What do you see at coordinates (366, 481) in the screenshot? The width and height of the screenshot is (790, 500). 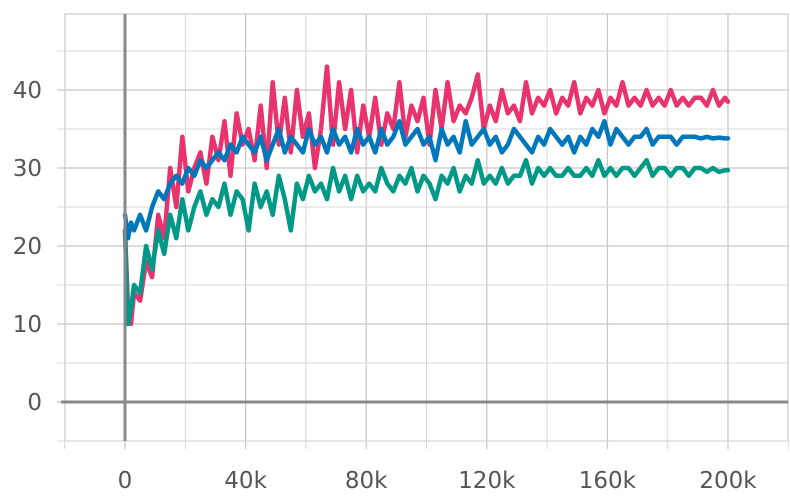 I see `x-tick-label: 80k` at bounding box center [366, 481].